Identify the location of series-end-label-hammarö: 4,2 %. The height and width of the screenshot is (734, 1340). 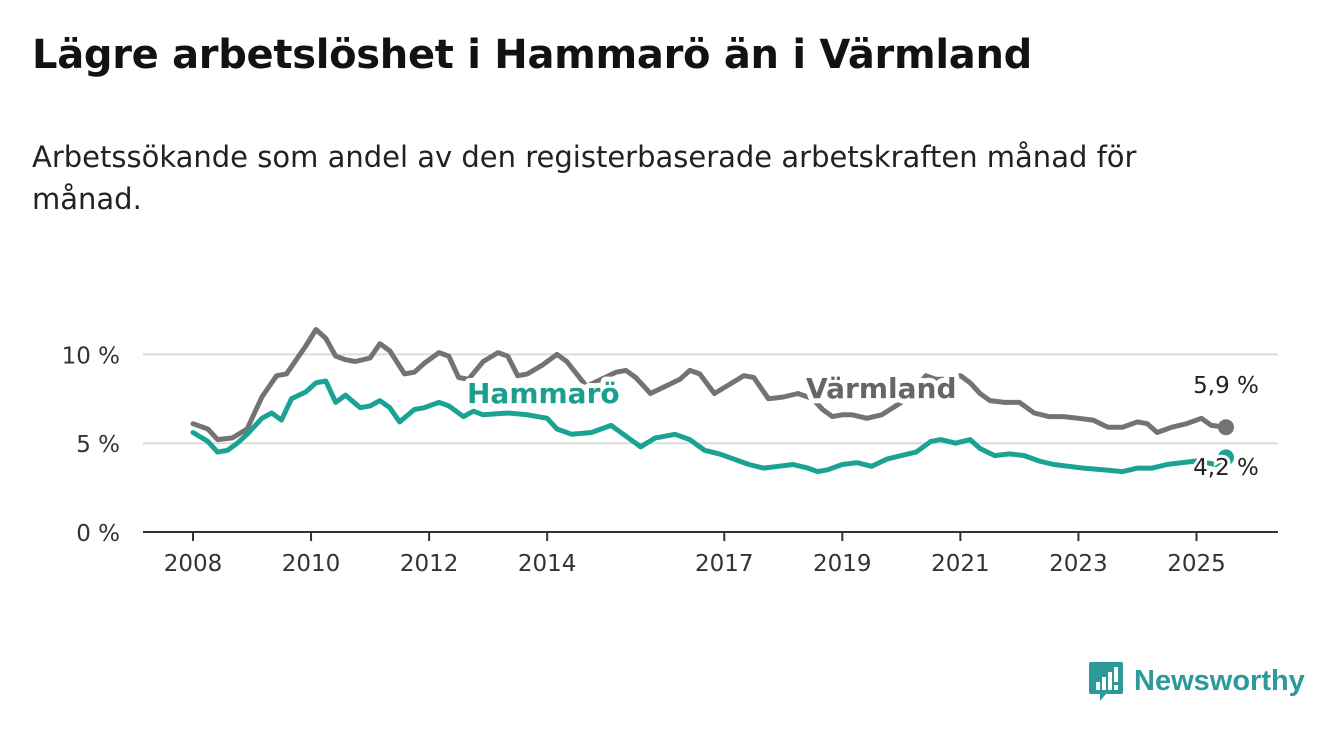
(1226, 468).